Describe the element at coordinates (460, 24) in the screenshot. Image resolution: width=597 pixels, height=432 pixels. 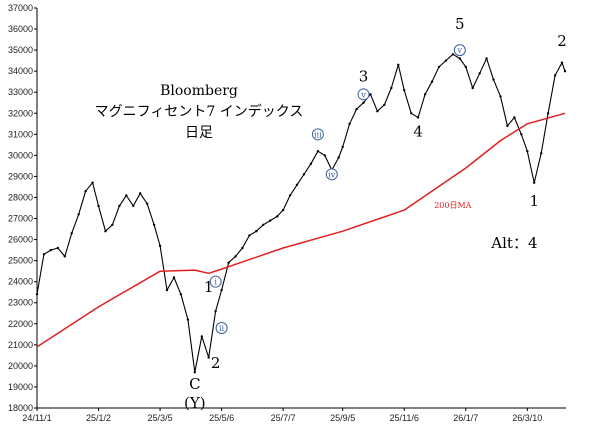
I see `wave-label: 5` at that location.